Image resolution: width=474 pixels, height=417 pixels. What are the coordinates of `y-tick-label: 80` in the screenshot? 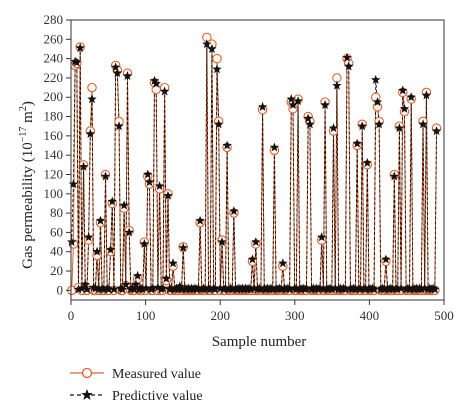 It's located at (56, 212).